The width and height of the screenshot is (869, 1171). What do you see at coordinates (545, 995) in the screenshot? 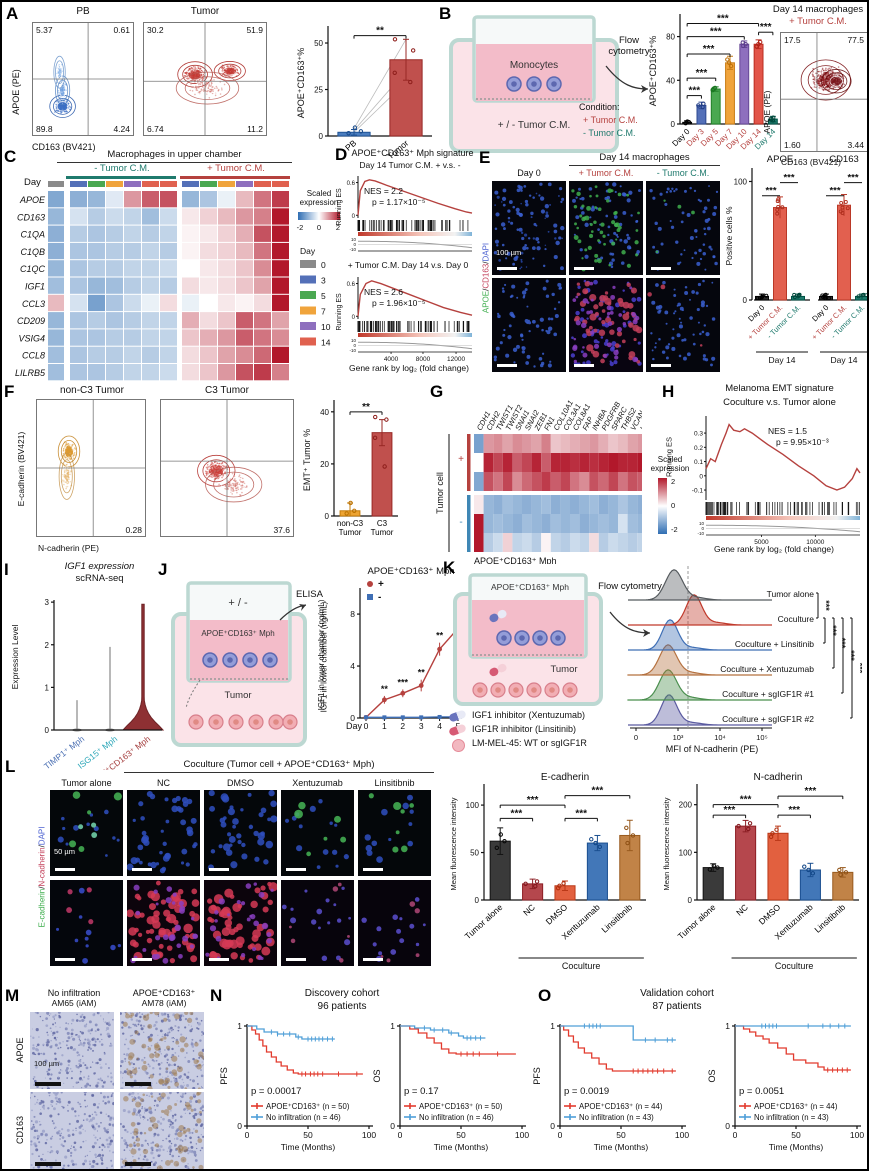
I see `panel-o-letter: O` at bounding box center [545, 995].